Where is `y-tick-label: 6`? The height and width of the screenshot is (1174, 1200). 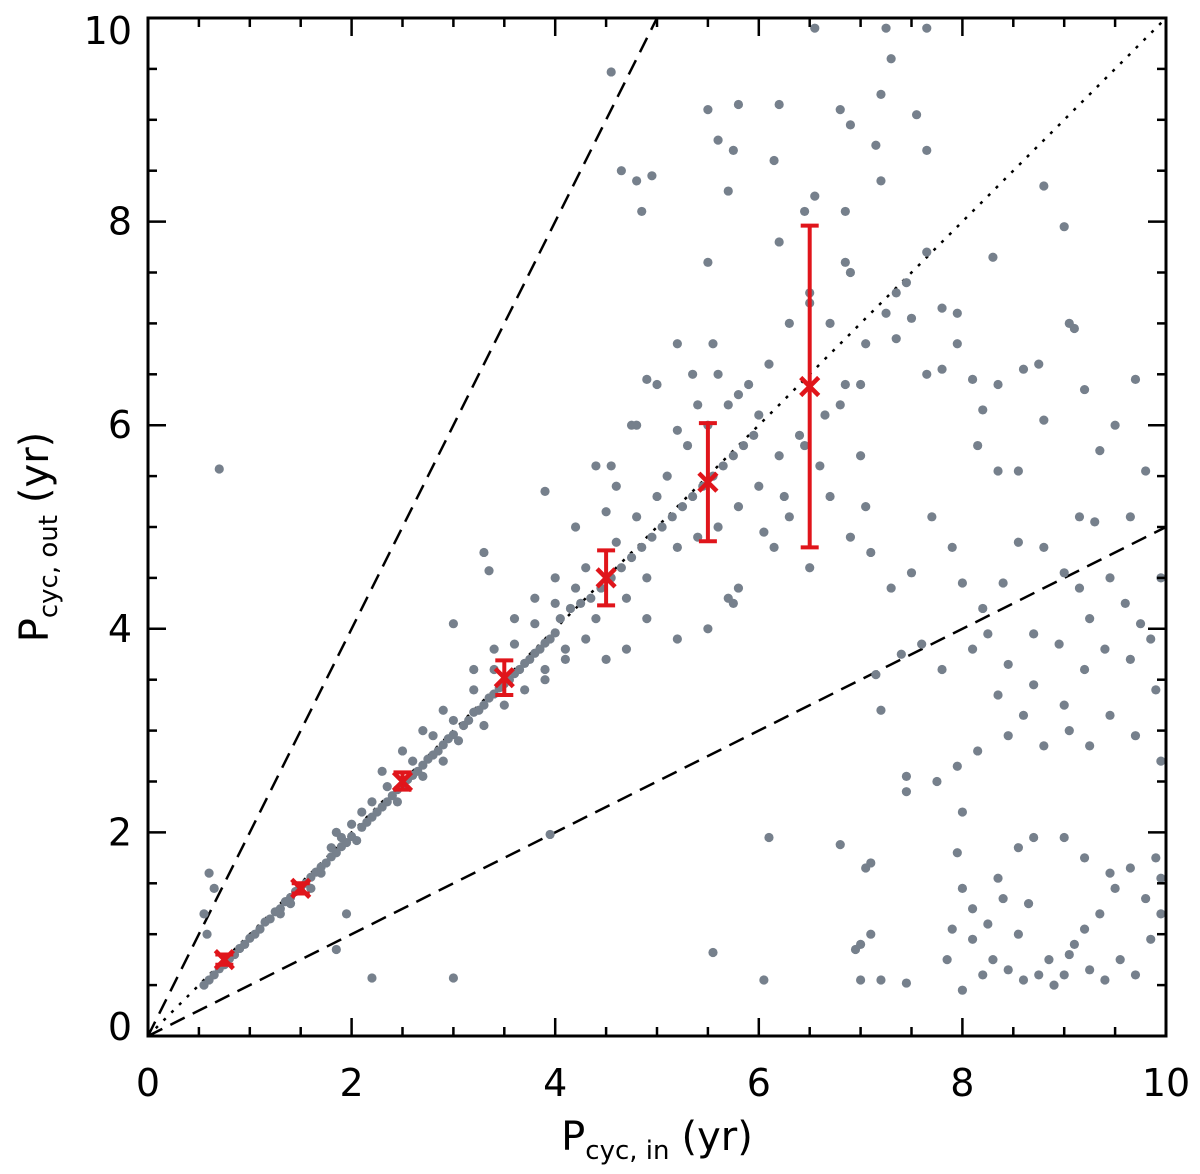 y-tick-label: 6 is located at coordinates (120, 425).